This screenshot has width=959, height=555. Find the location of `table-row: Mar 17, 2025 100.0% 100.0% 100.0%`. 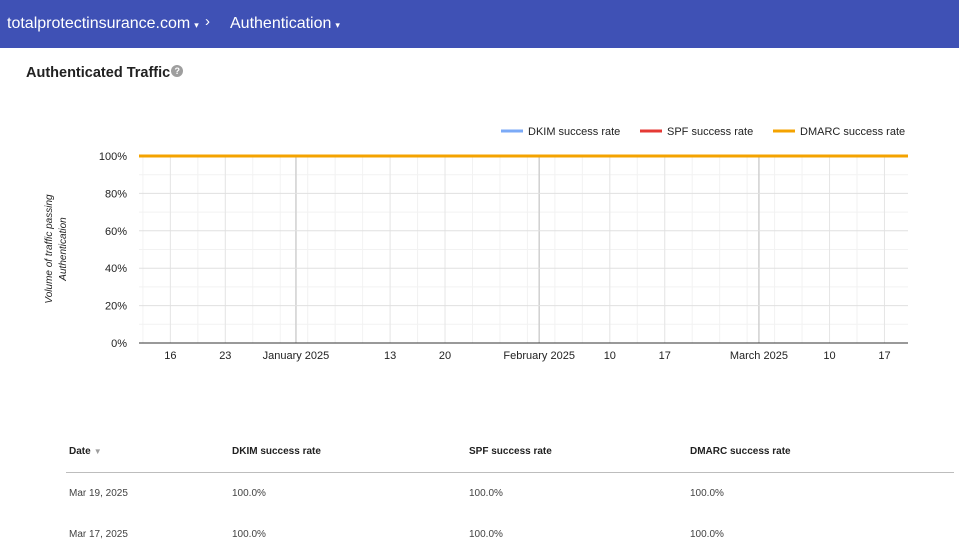

table-row: Mar 17, 2025 100.0% 100.0% 100.0% is located at coordinates (510, 534).